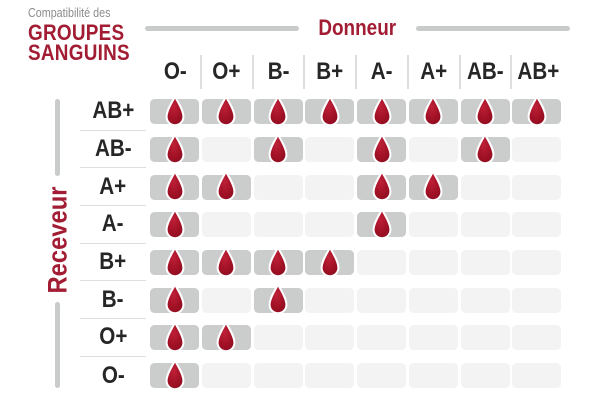  What do you see at coordinates (113, 149) in the screenshot?
I see `receiver-type-label: AB-` at bounding box center [113, 149].